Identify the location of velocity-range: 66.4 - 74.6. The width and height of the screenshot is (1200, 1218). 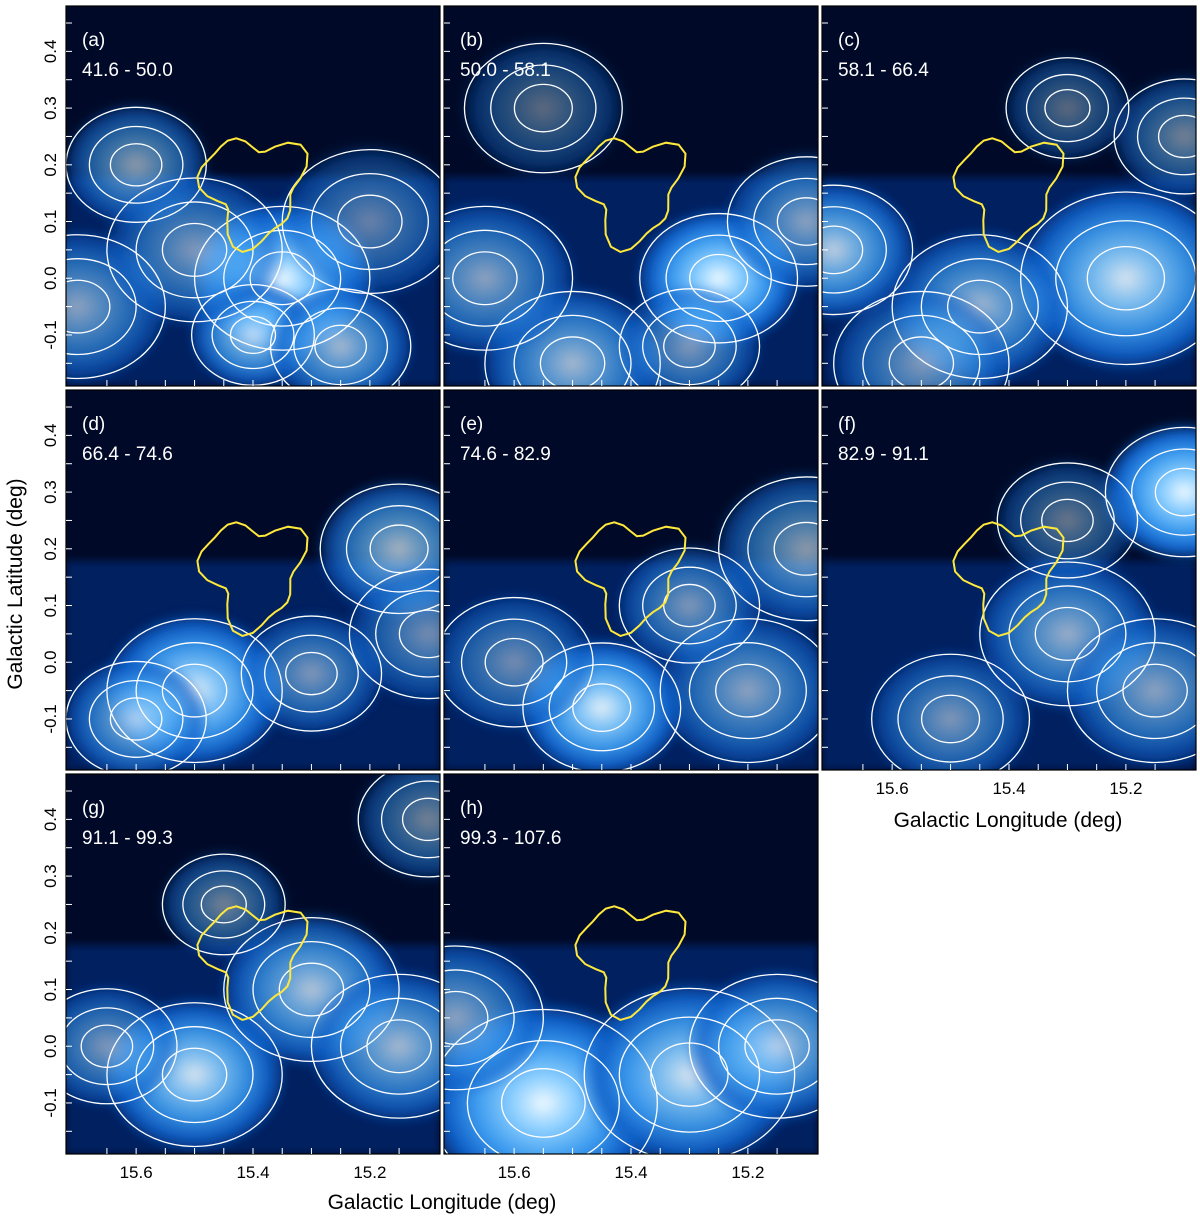
(127, 454).